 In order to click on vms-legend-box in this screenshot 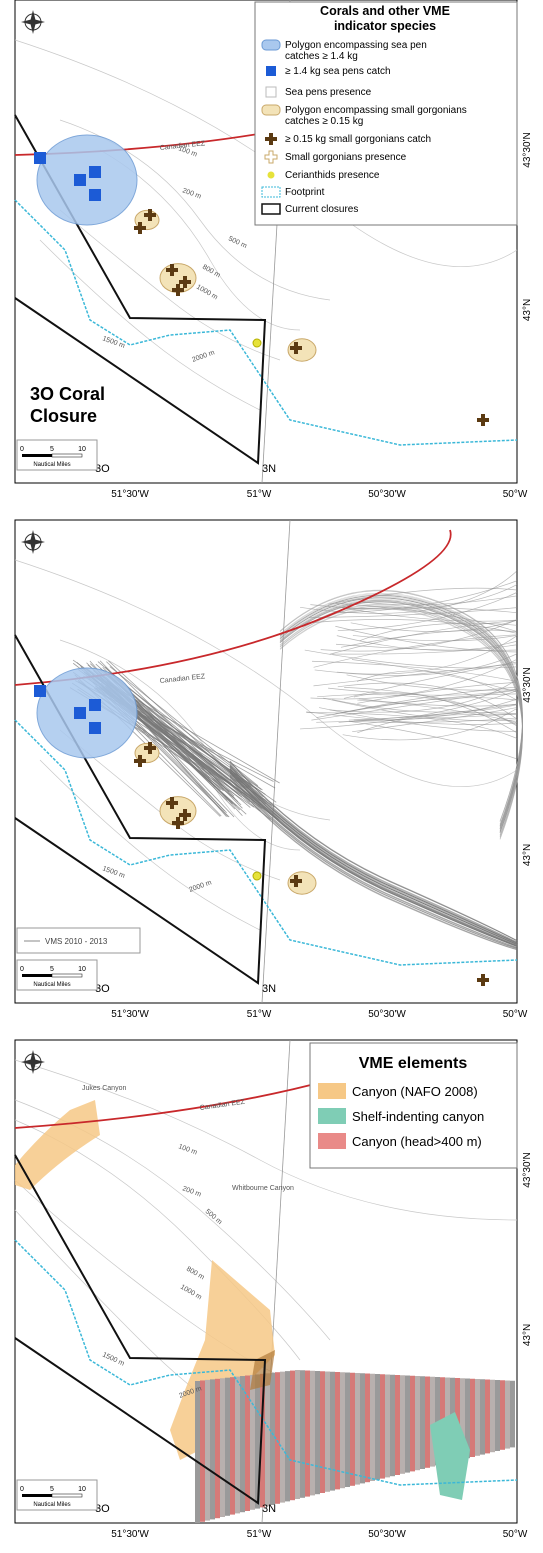, I will do `click(78, 940)`.